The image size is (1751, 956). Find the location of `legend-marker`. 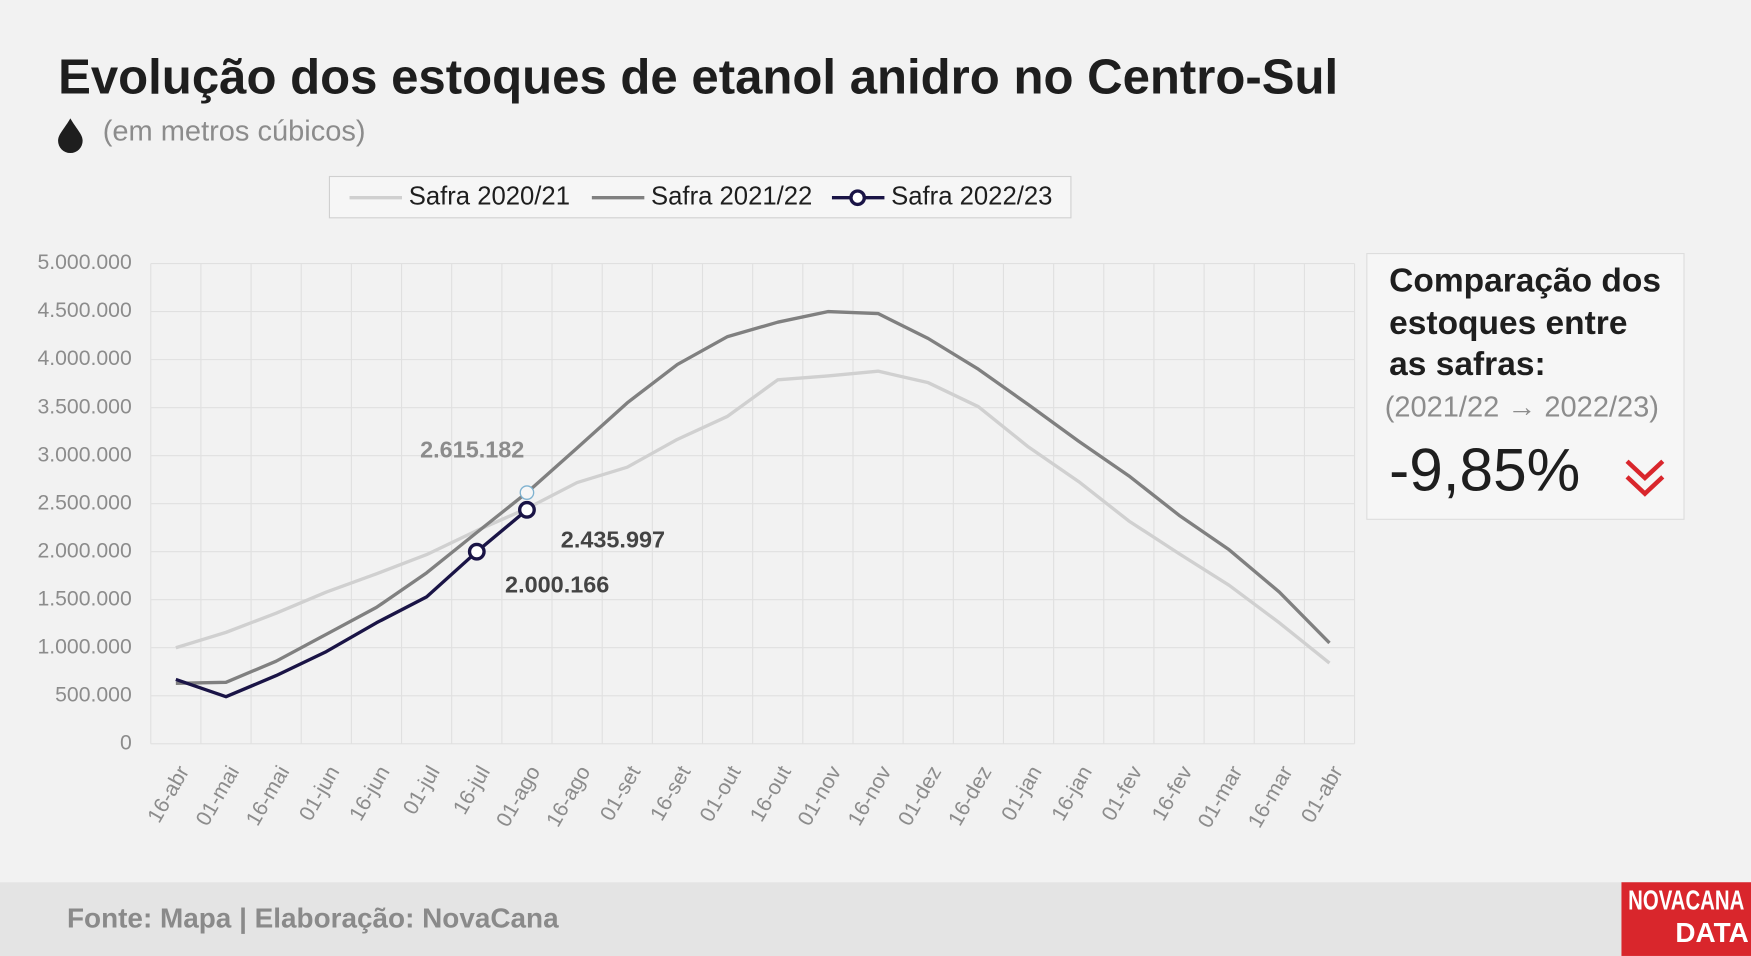

legend-marker is located at coordinates (858, 198).